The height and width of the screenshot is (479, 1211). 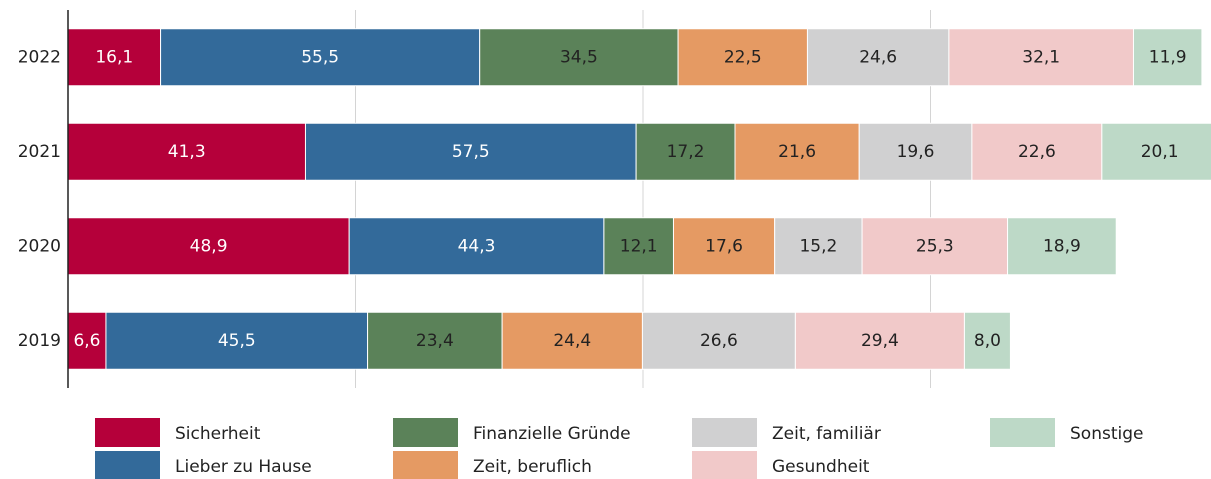 I want to click on value-label: 17,6, so click(x=724, y=246).